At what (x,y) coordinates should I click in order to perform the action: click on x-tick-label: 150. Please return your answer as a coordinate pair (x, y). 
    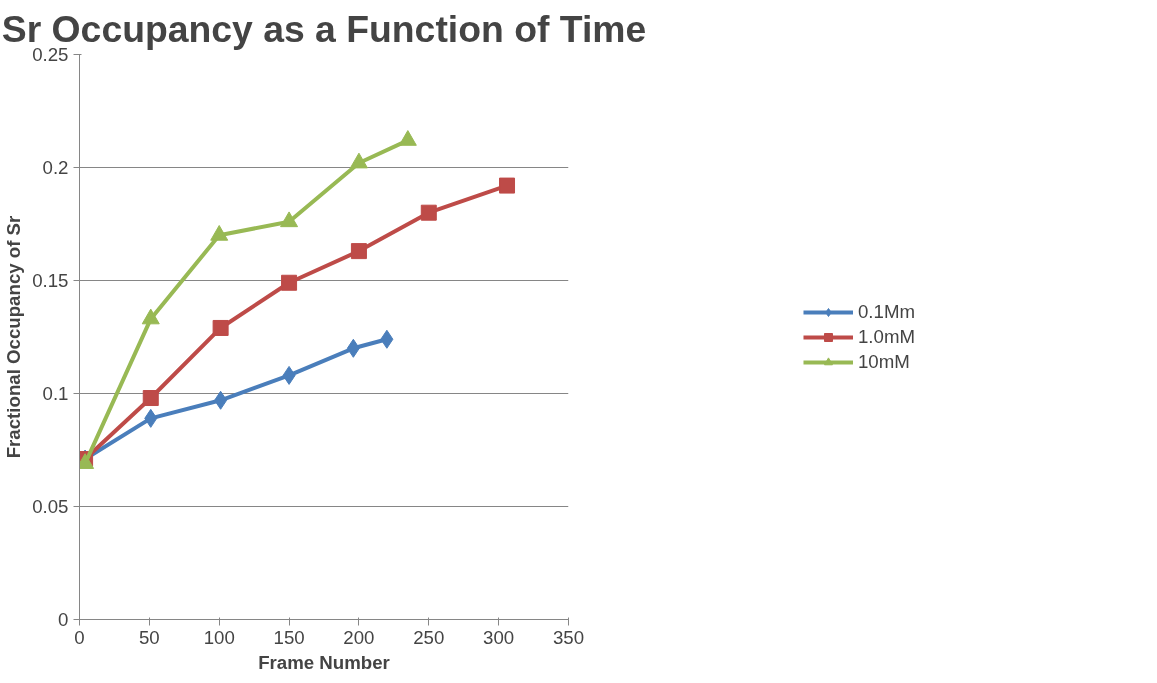
    Looking at the image, I should click on (289, 637).